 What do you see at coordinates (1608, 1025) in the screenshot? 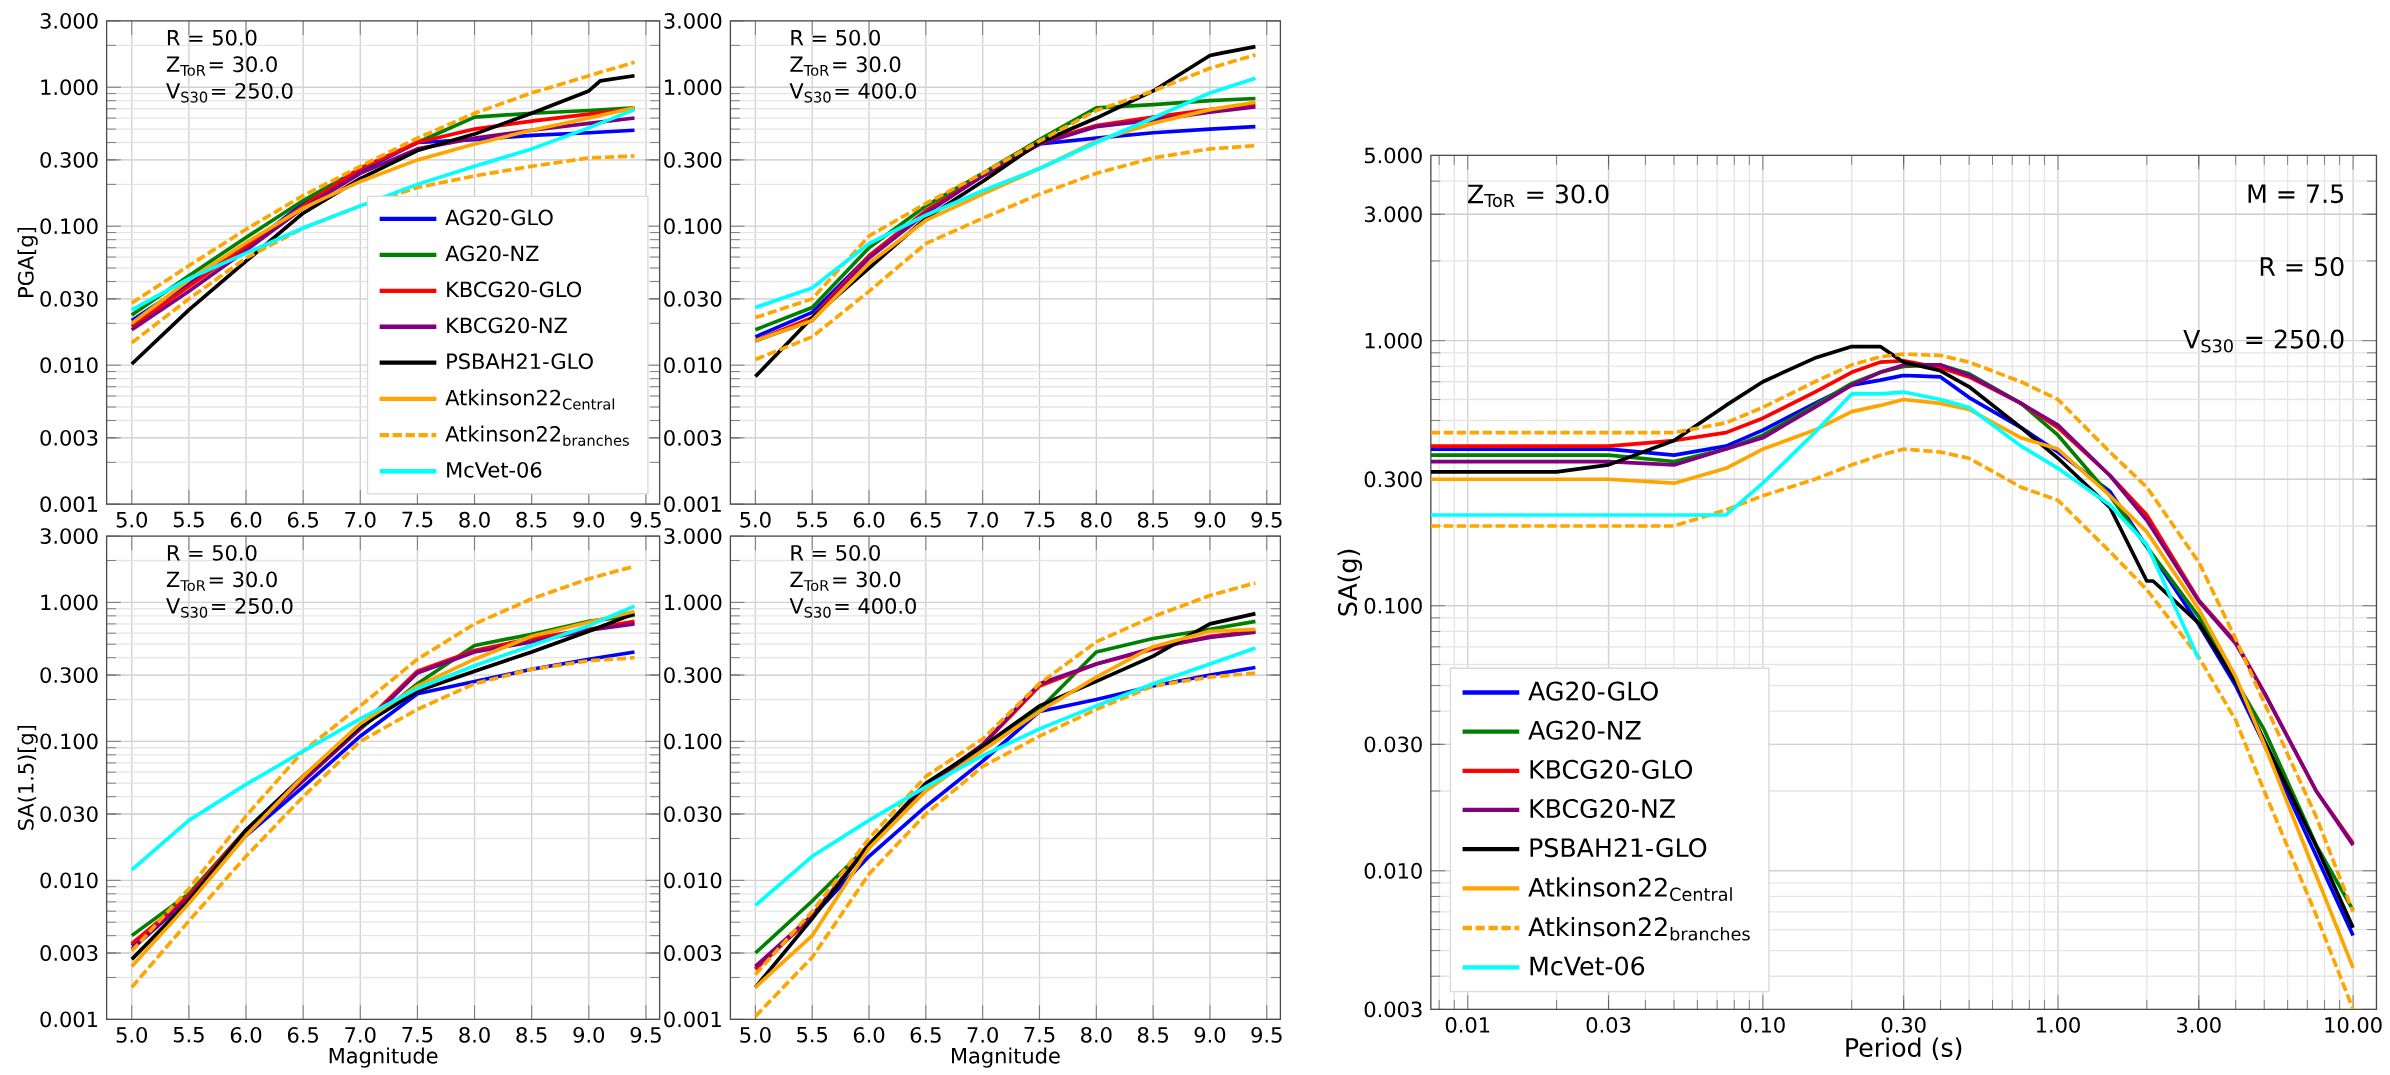
I see `x-tick-label: 0.03` at bounding box center [1608, 1025].